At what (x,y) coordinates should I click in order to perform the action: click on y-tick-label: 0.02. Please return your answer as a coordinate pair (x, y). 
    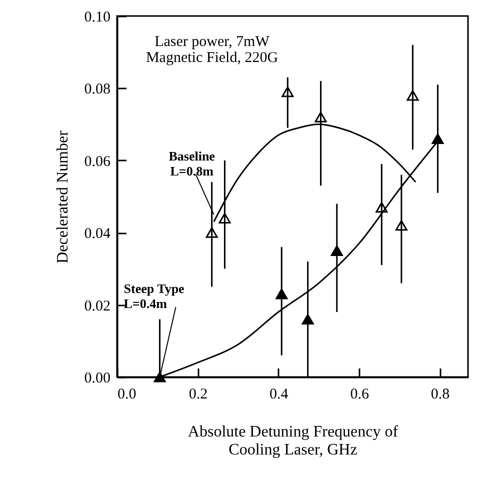
    Looking at the image, I should click on (97, 306).